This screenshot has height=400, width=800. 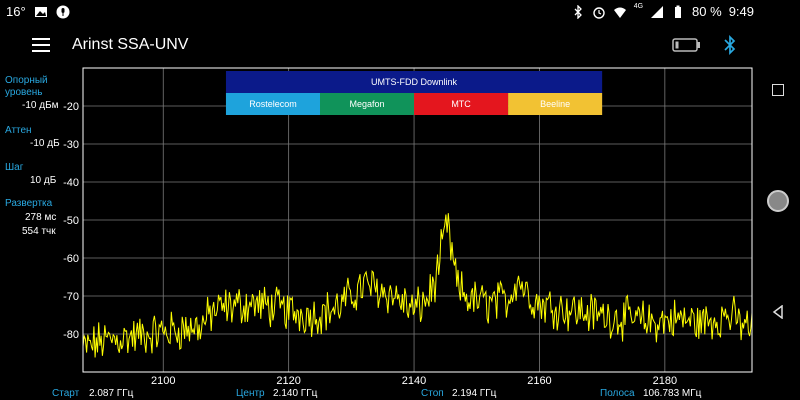 I want to click on y-tick-label: -70, so click(x=71, y=297).